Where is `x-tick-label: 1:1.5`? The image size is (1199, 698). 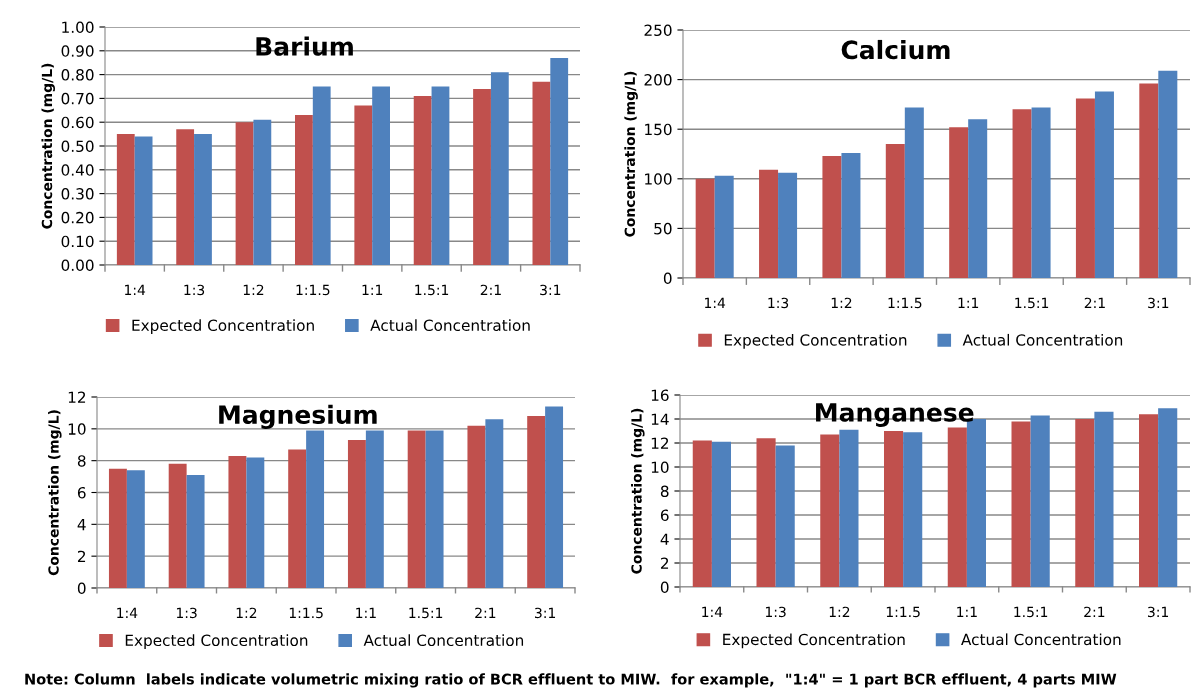 x-tick-label: 1:1.5 is located at coordinates (903, 612).